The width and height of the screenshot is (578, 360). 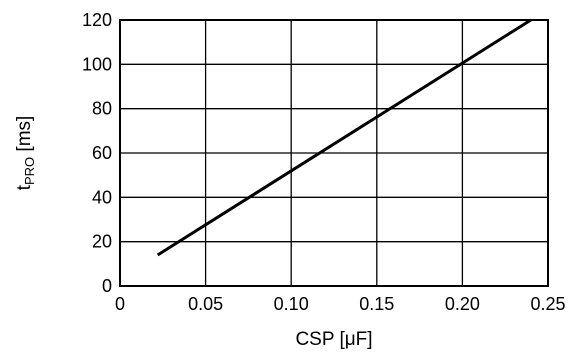 I want to click on y-tick-label: 0, so click(x=107, y=286).